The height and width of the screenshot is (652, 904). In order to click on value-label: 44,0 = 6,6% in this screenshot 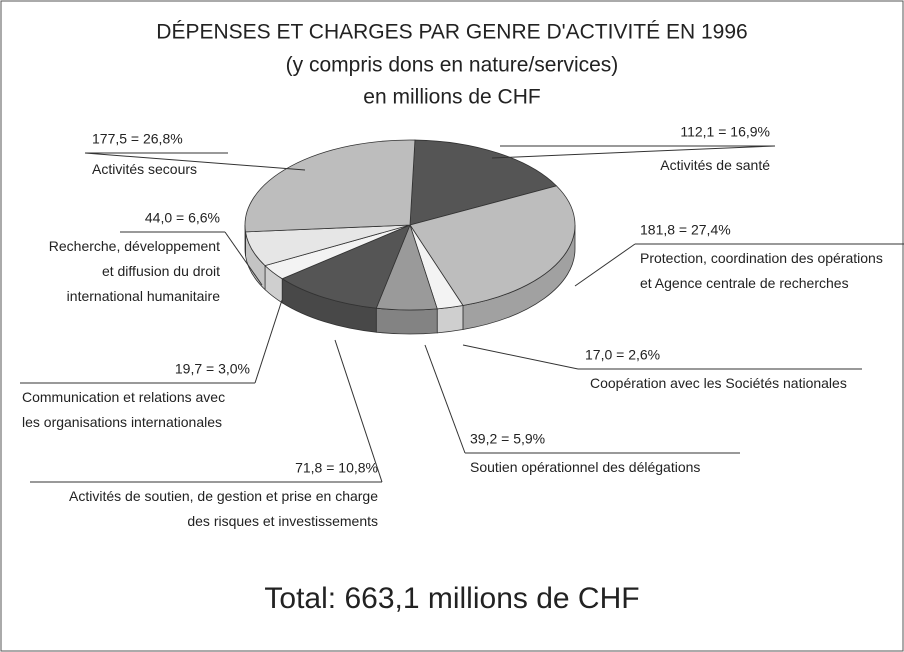, I will do `click(182, 218)`.